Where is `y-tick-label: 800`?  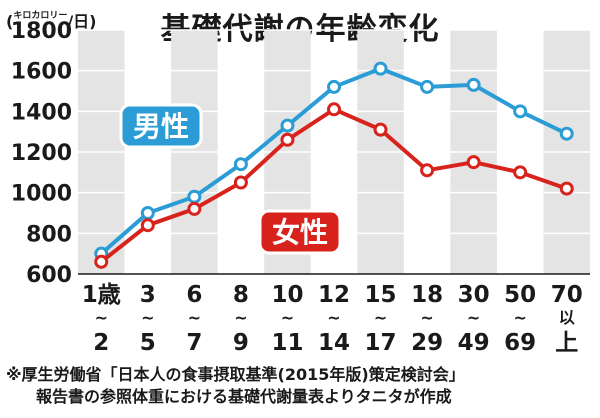
y-tick-label: 800 is located at coordinates (49, 234).